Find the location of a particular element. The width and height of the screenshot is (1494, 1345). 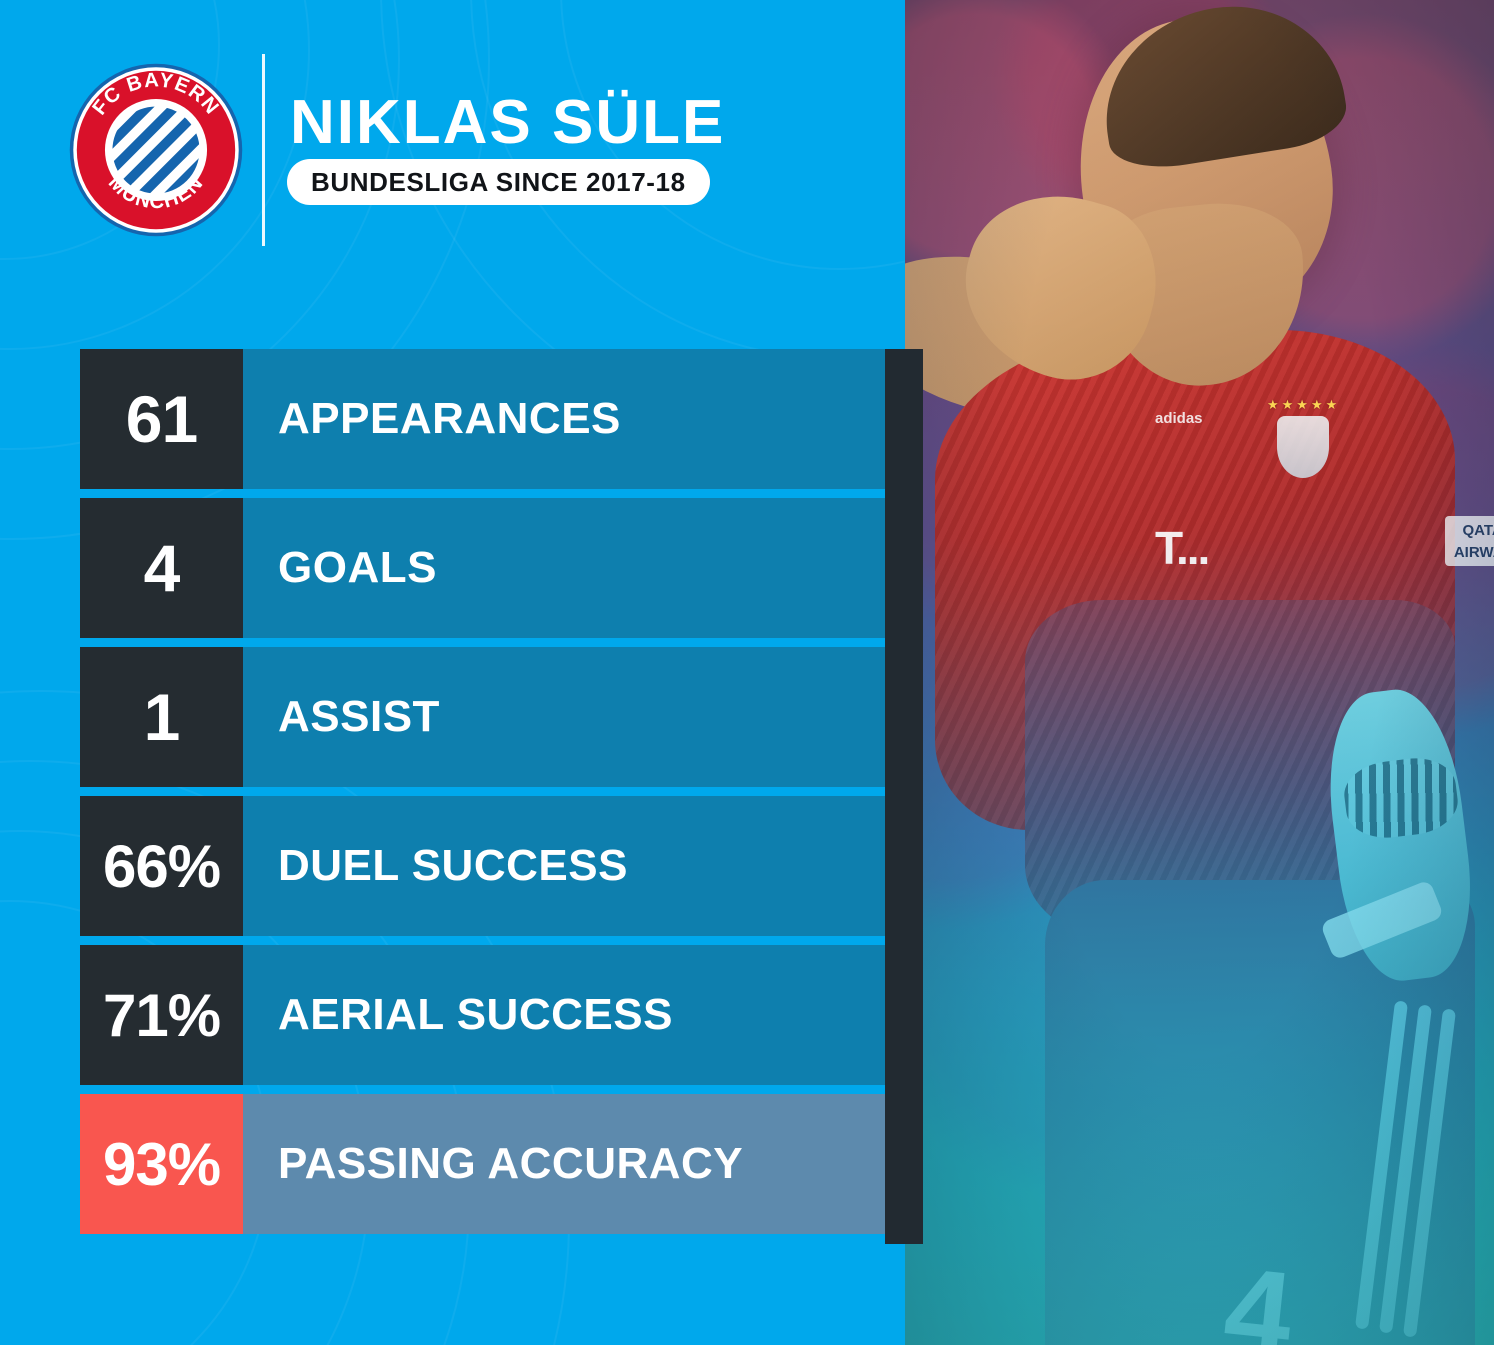

stat-label: ASSIST is located at coordinates (583, 717).